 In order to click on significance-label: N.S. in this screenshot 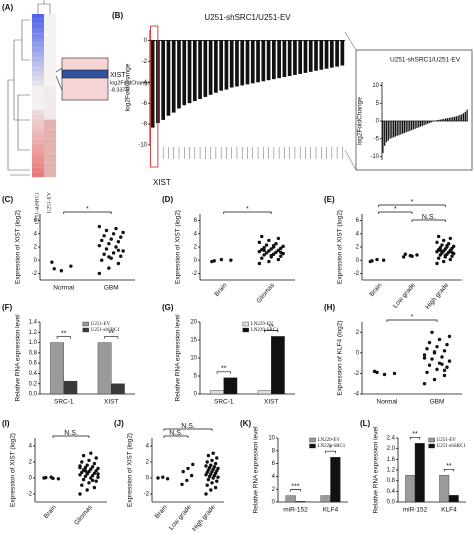, I will do `click(188, 426)`.